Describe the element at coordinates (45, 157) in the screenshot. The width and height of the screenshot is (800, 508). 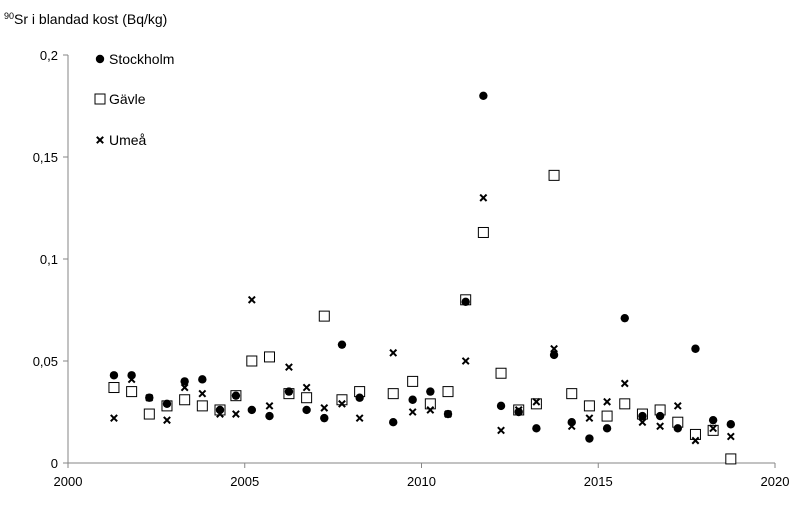
I see `y-tick-label: 0,15` at that location.